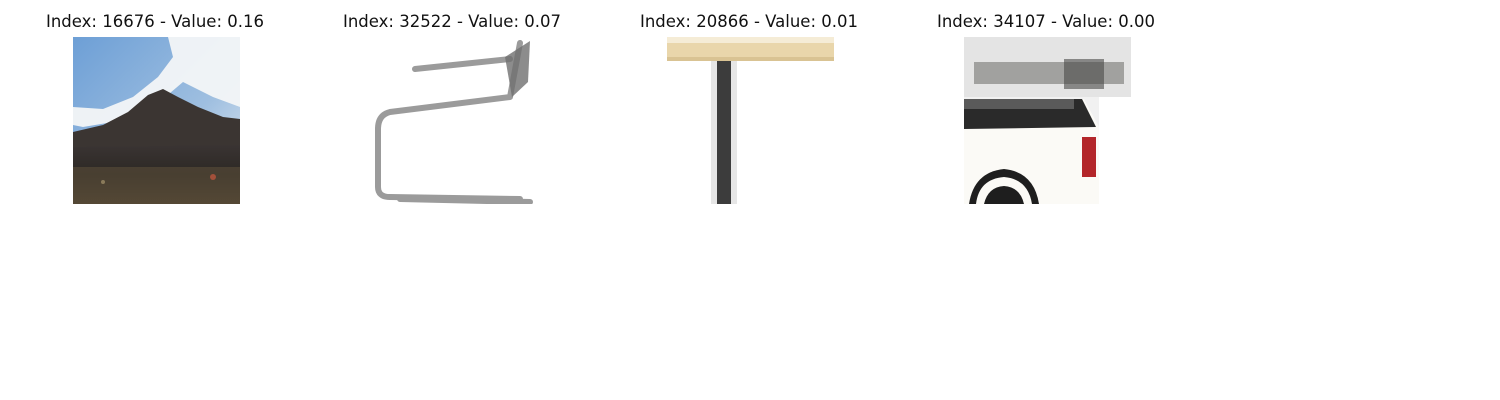 The width and height of the screenshot is (1500, 400). I want to click on mountain-landscape-thumbnail, so click(156, 120).